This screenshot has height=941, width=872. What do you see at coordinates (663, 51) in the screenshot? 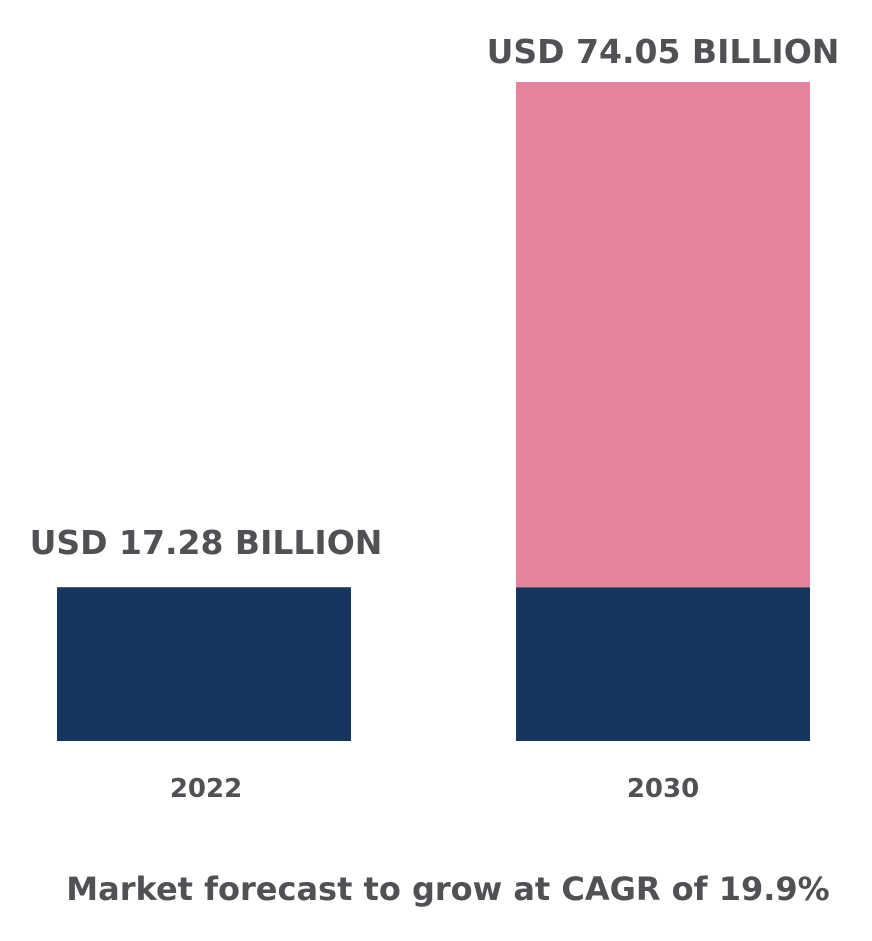
I see `data-label-2030: USD 74.05 BILLION` at bounding box center [663, 51].